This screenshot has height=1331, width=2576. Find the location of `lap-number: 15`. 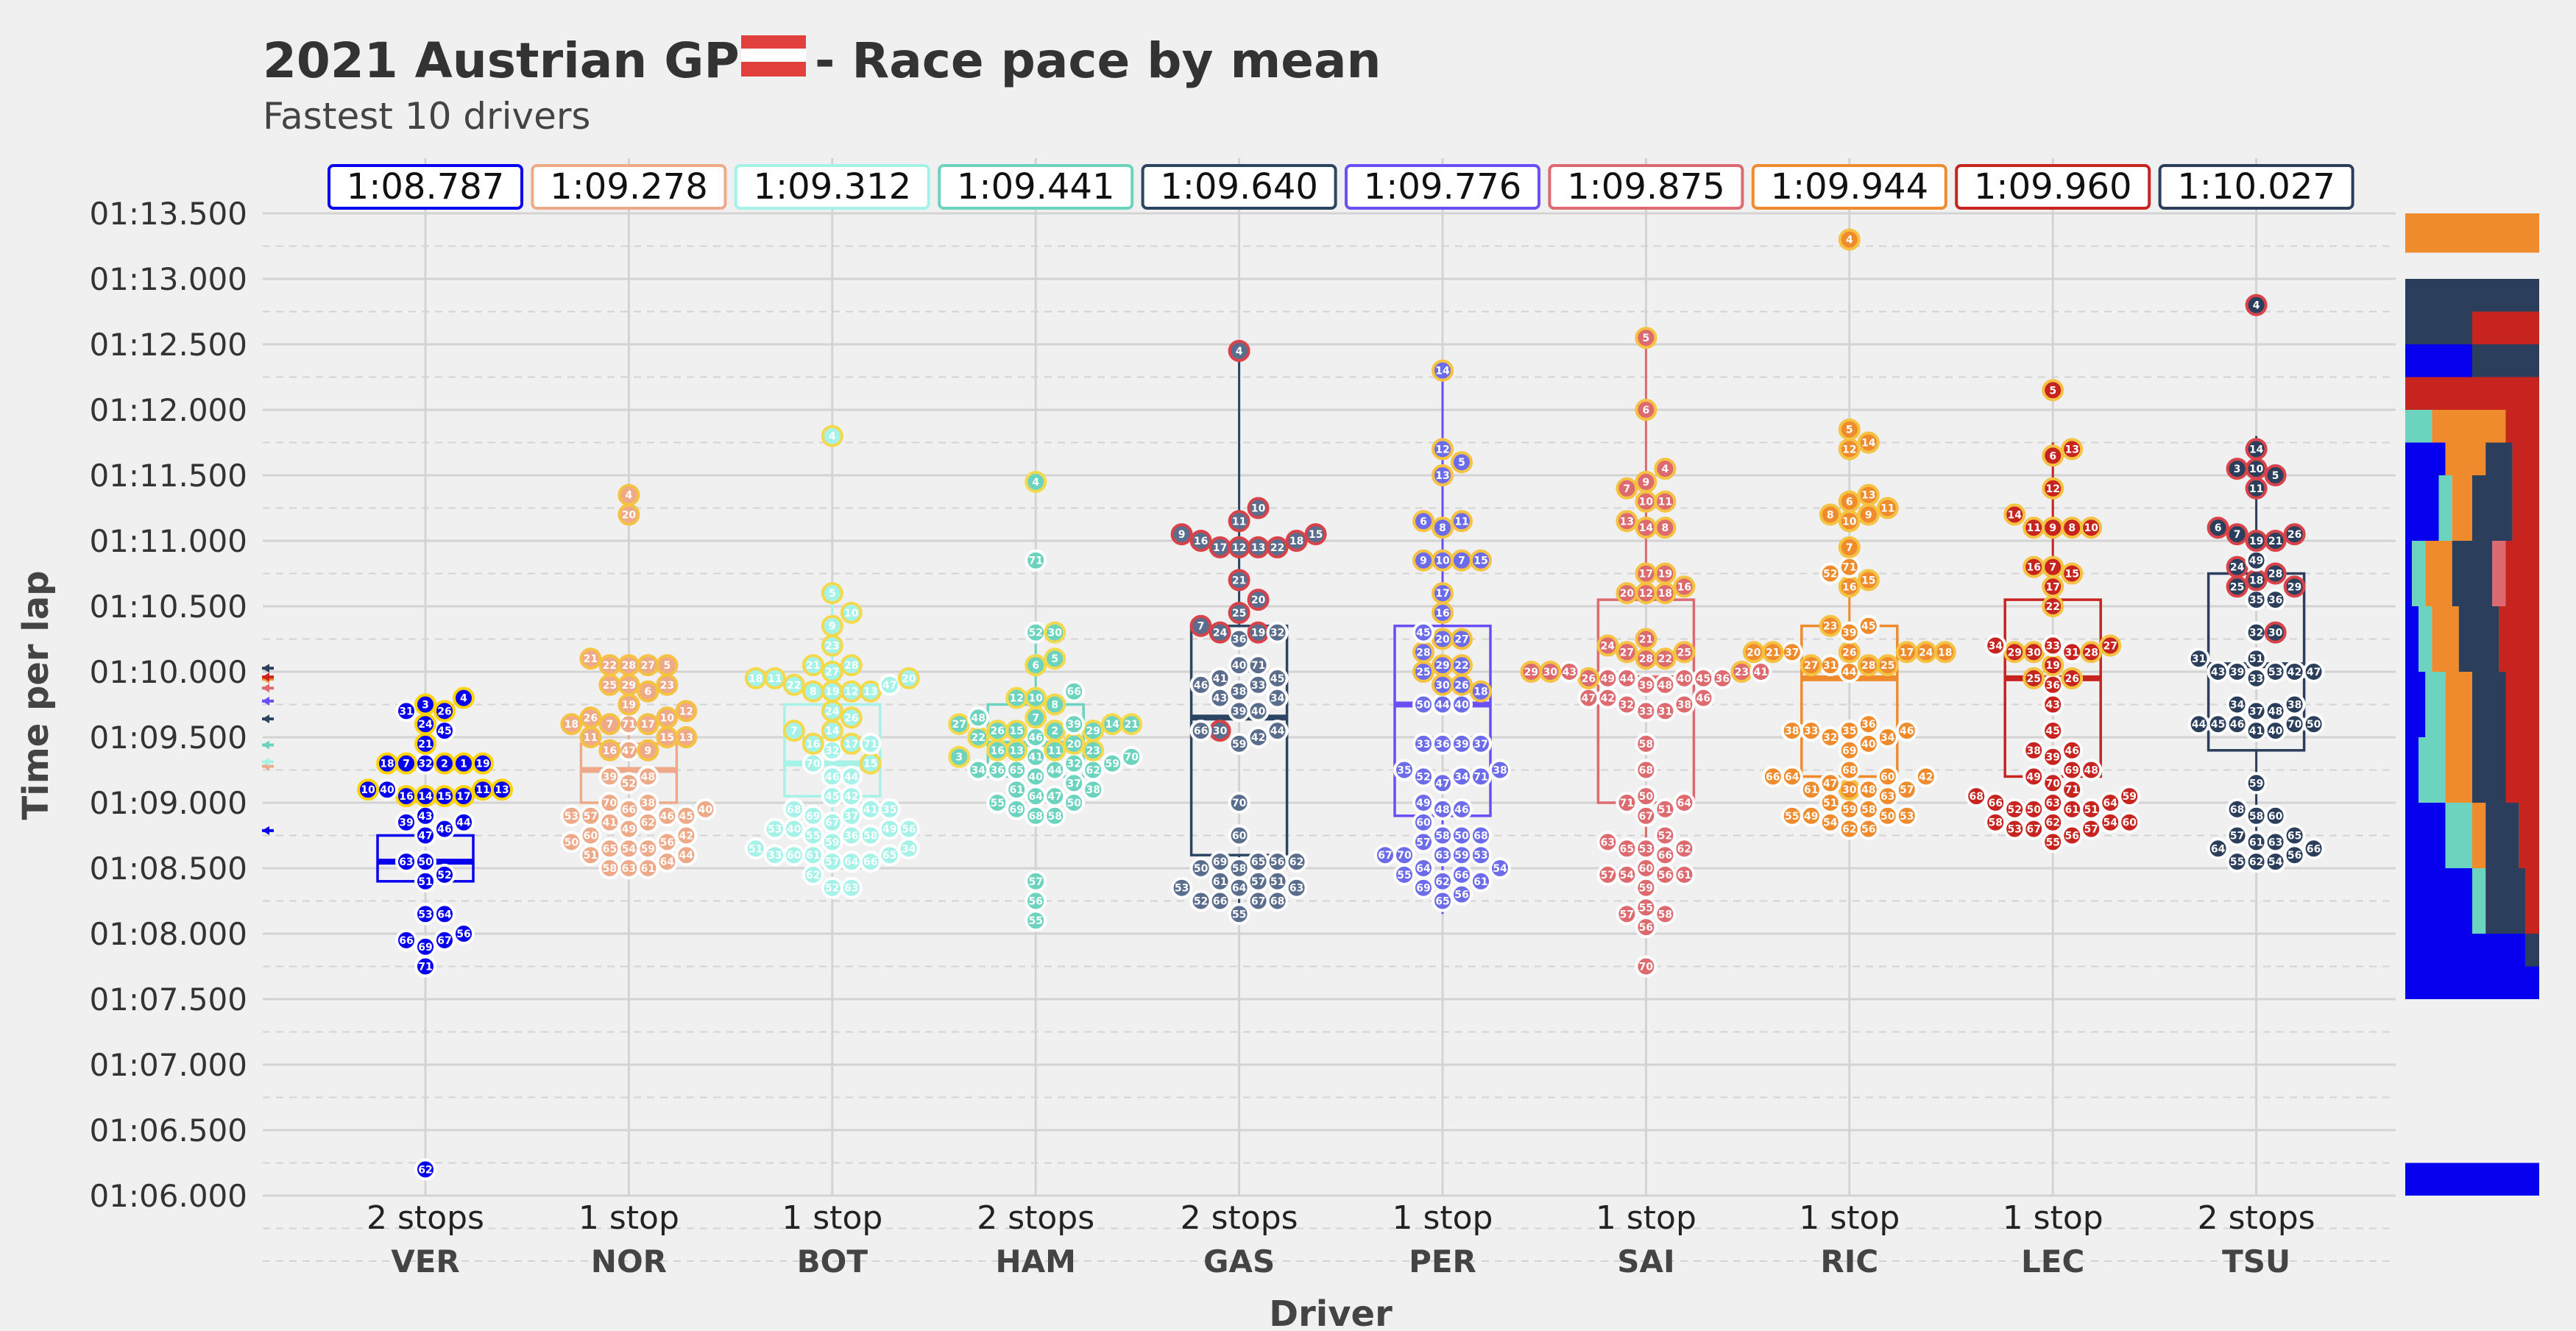

lap-number: 15 is located at coordinates (1868, 580).